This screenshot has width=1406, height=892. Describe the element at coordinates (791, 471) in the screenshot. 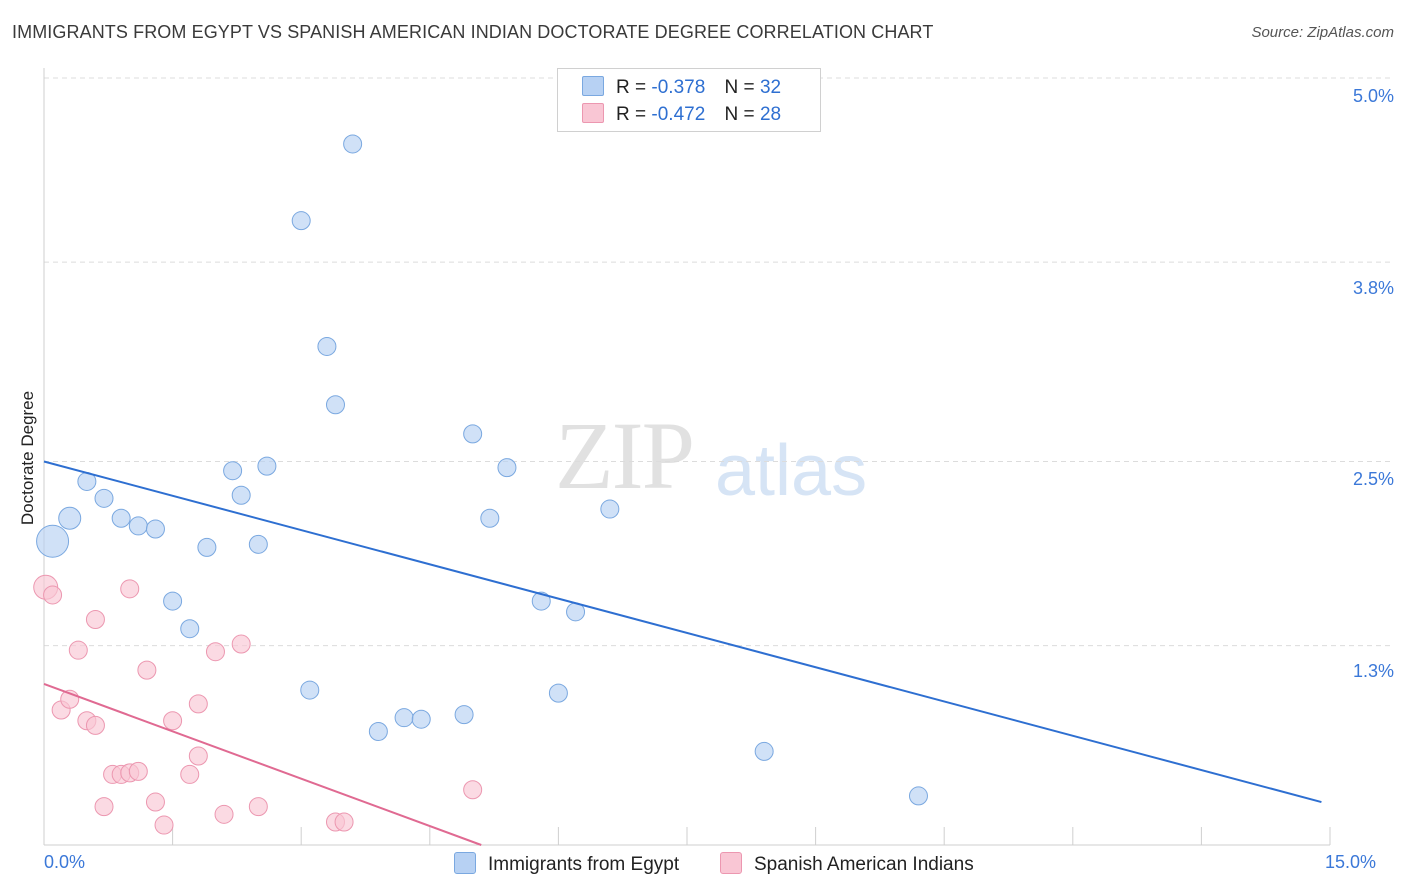

I see `watermark-atlas: atlas` at that location.